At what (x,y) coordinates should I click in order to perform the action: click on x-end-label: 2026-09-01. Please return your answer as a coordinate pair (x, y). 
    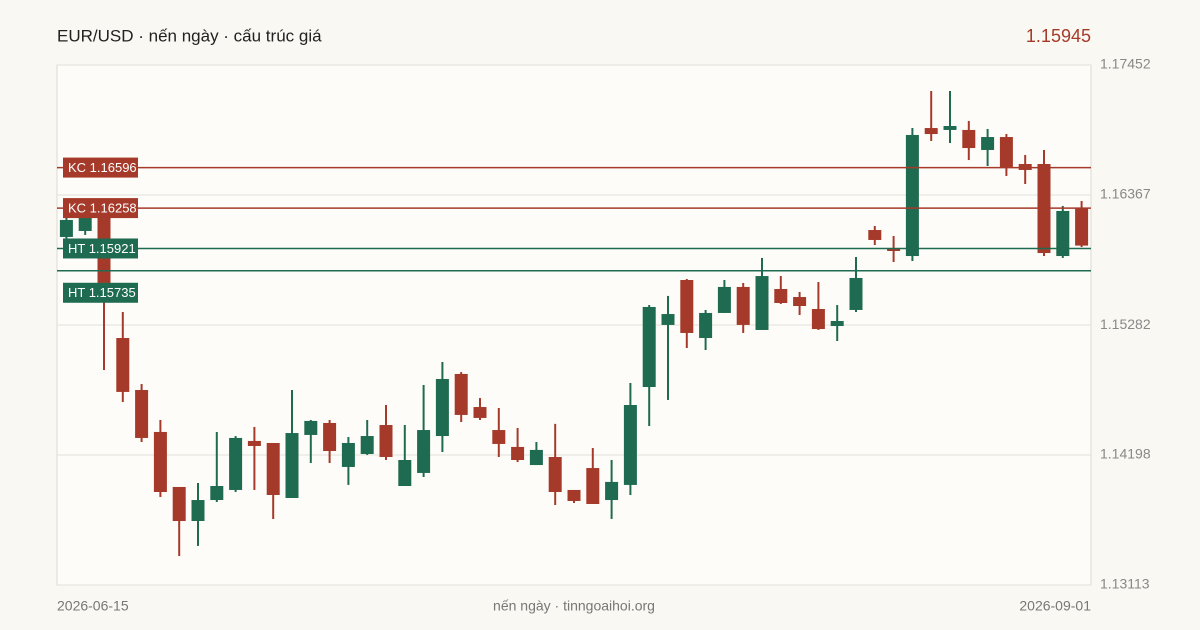
    Looking at the image, I should click on (1055, 606).